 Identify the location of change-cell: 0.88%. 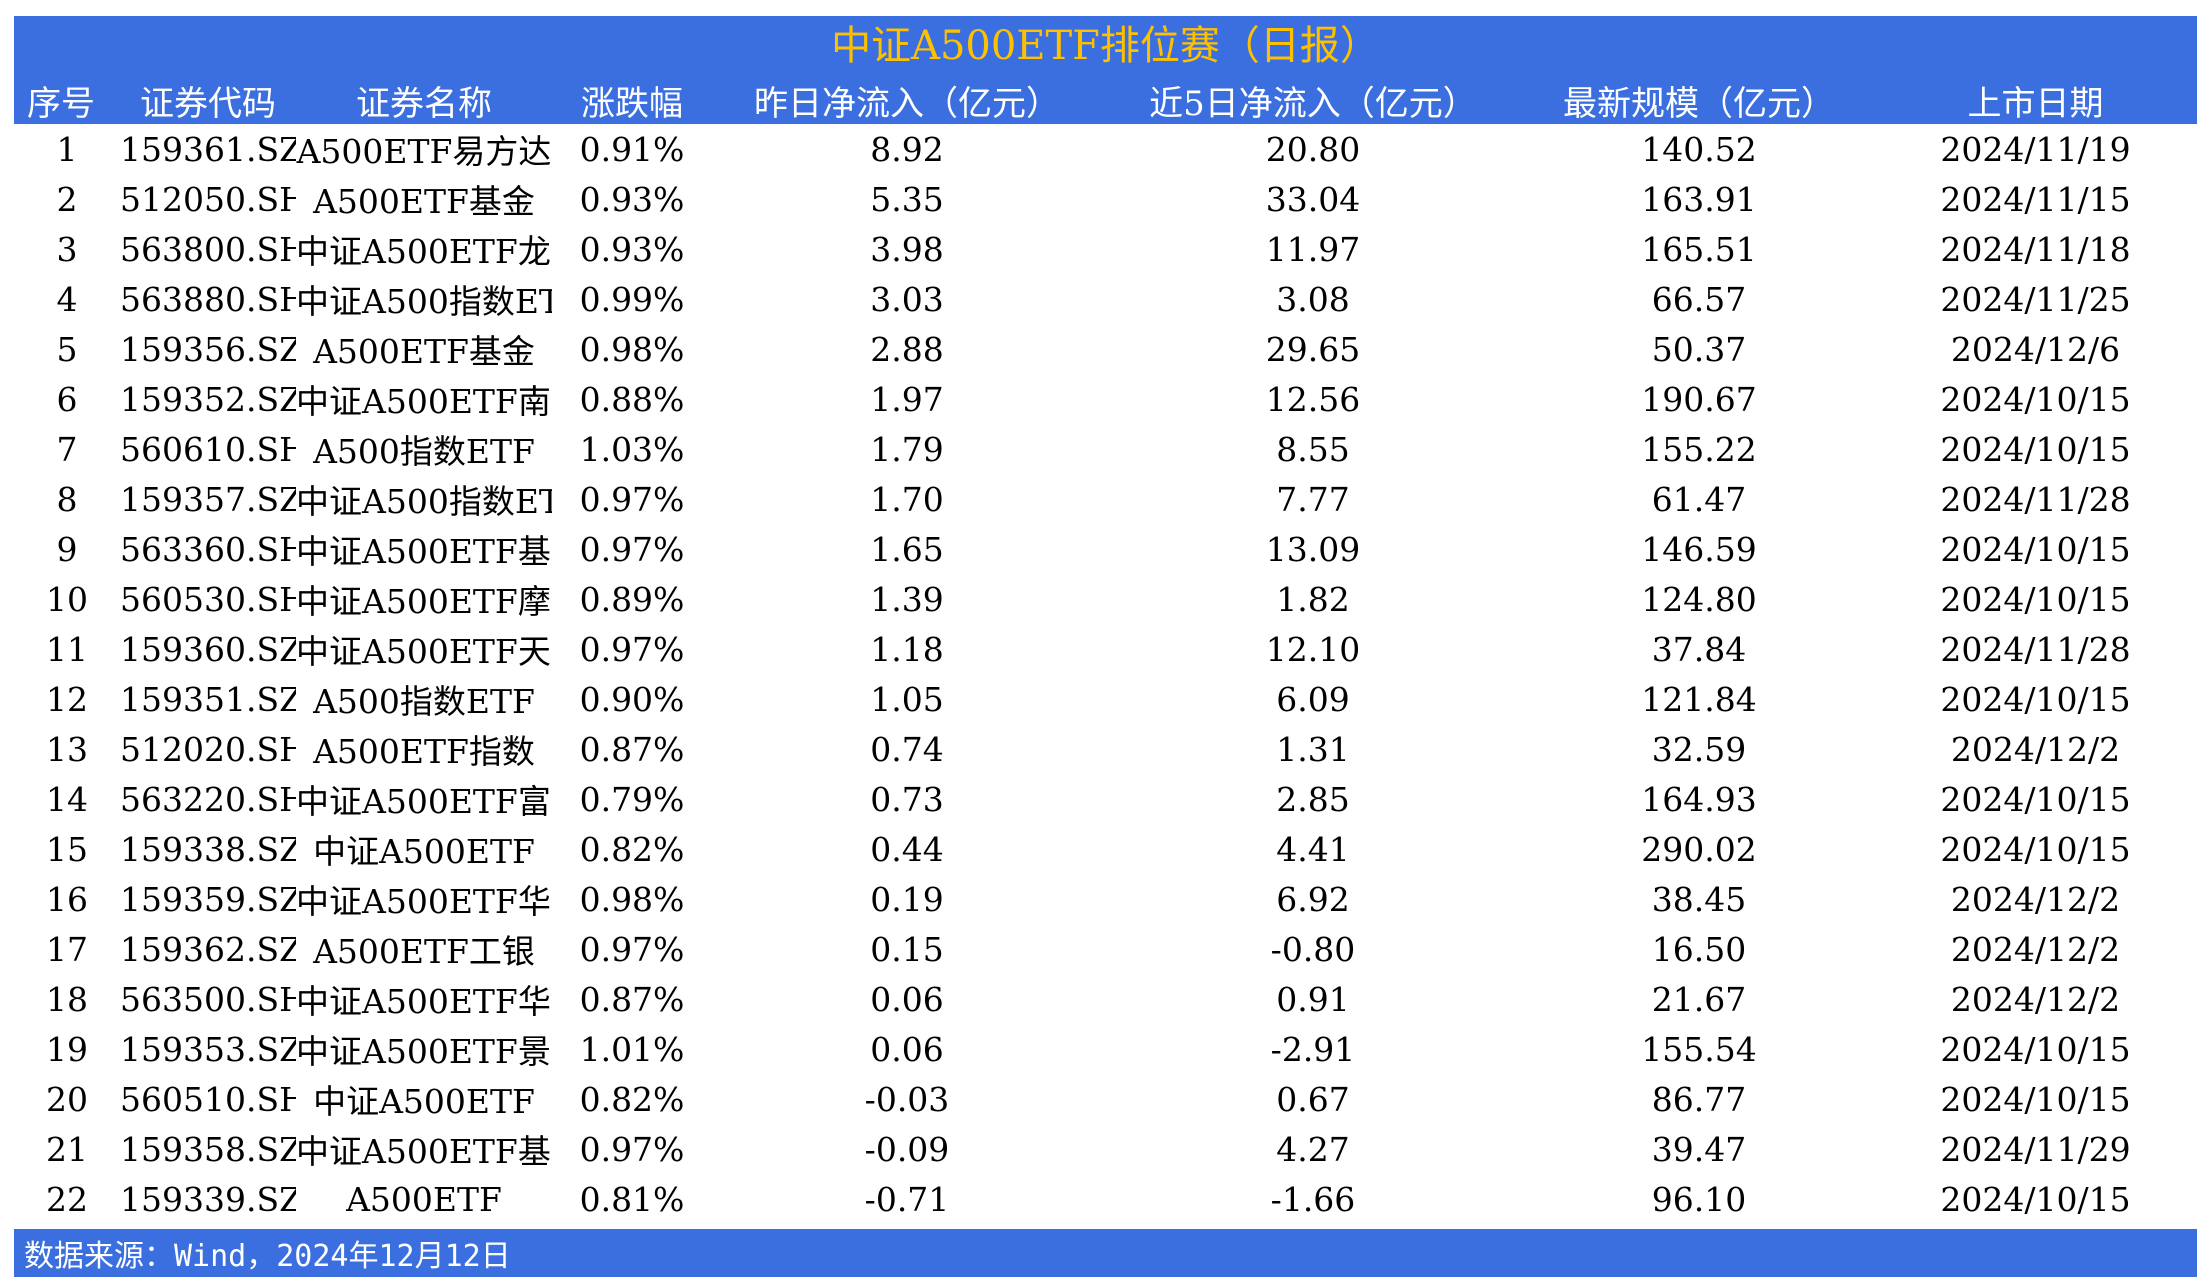
(632, 399).